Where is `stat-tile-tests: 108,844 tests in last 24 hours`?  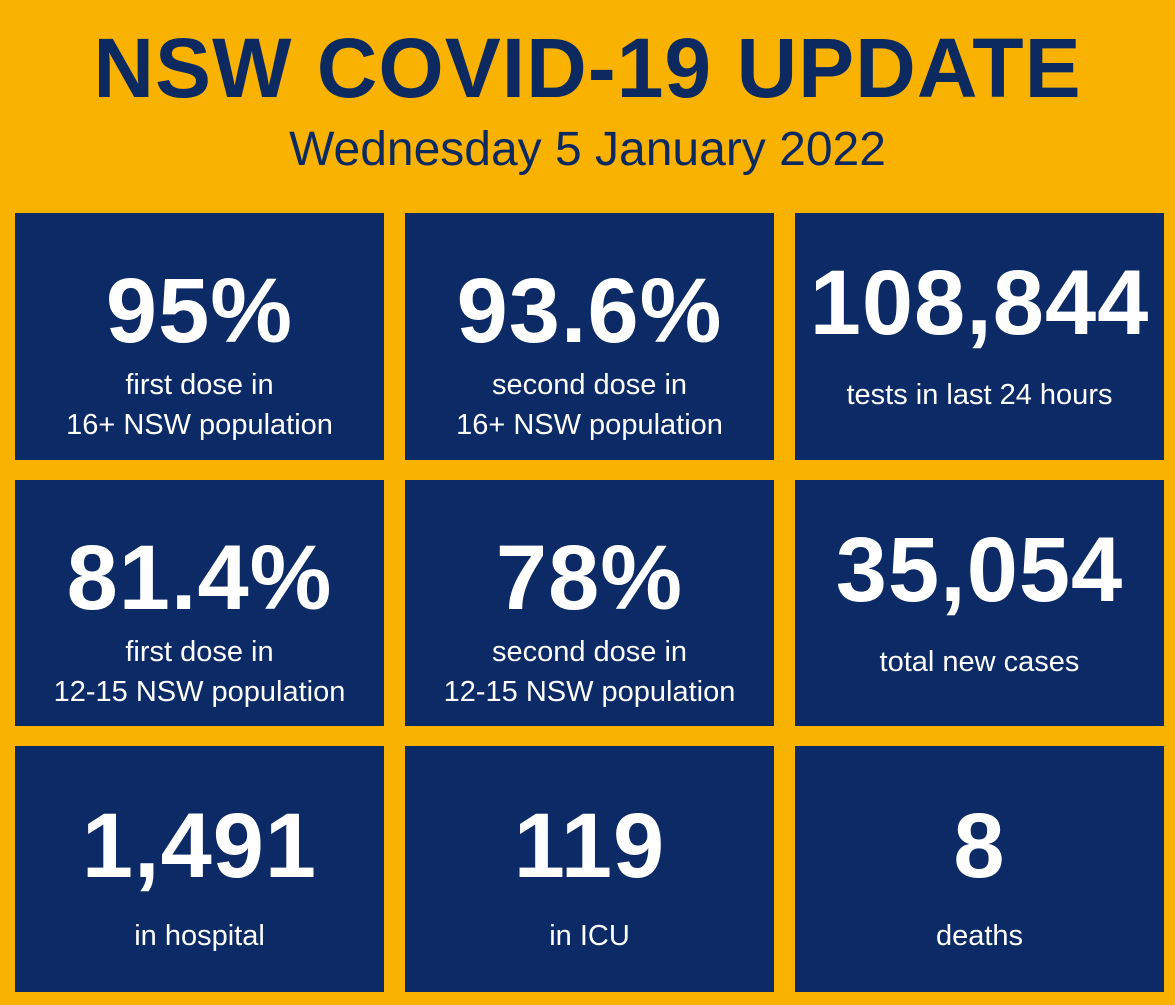 stat-tile-tests: 108,844 tests in last 24 hours is located at coordinates (979, 336).